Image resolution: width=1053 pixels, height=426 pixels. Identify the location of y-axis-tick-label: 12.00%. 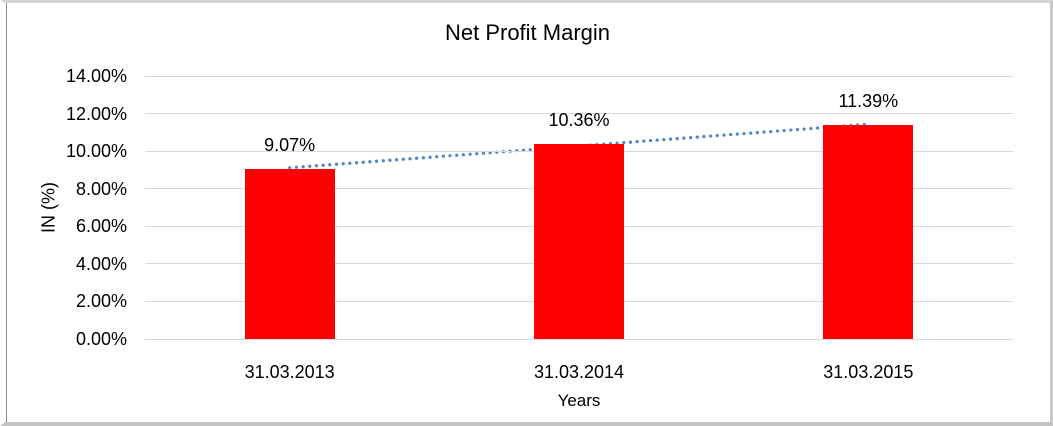
(96, 113).